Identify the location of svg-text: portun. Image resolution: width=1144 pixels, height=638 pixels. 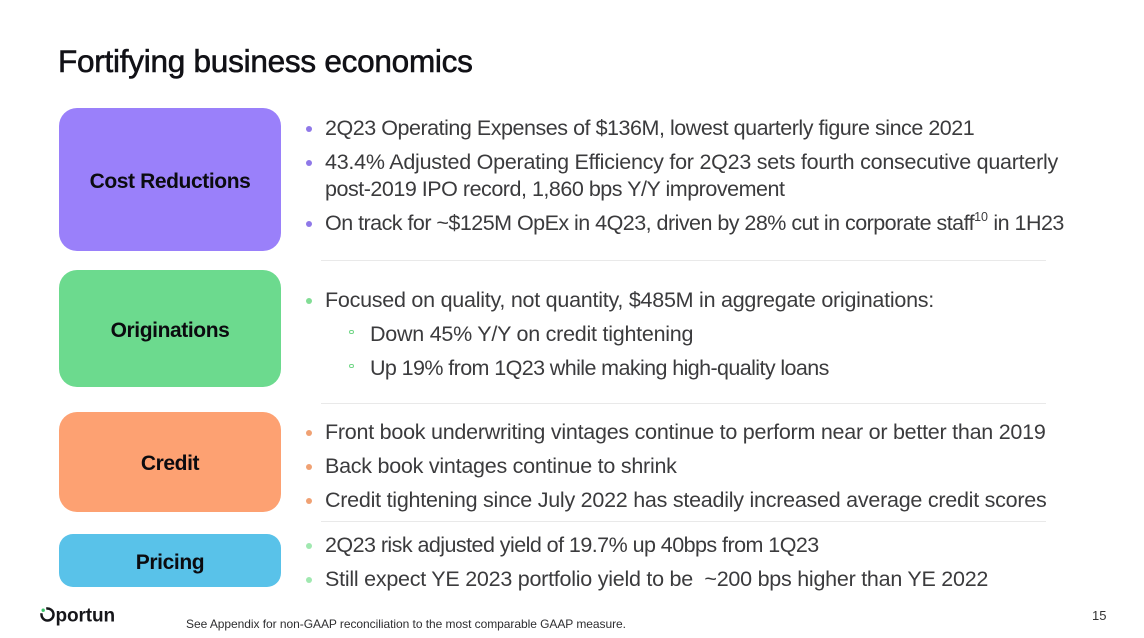
(86, 615).